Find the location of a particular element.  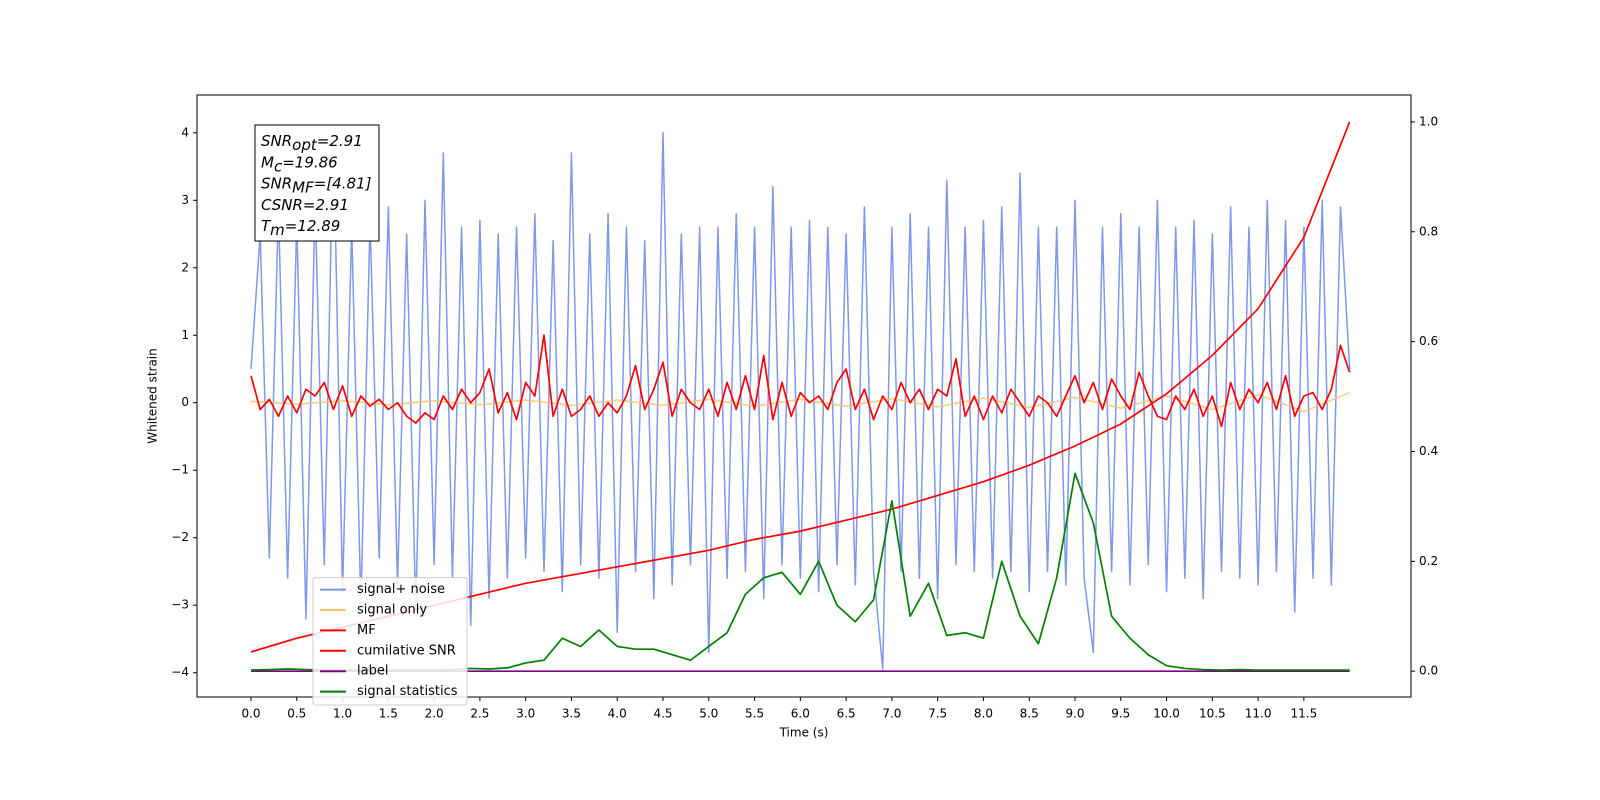

annotation-line: Tm=12.89 is located at coordinates (300, 228).